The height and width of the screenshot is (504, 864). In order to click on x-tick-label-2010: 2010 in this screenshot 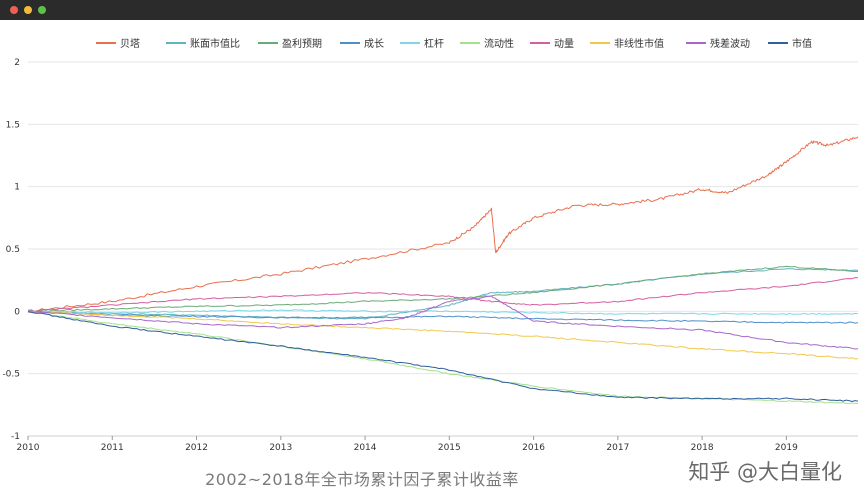, I will do `click(28, 448)`.